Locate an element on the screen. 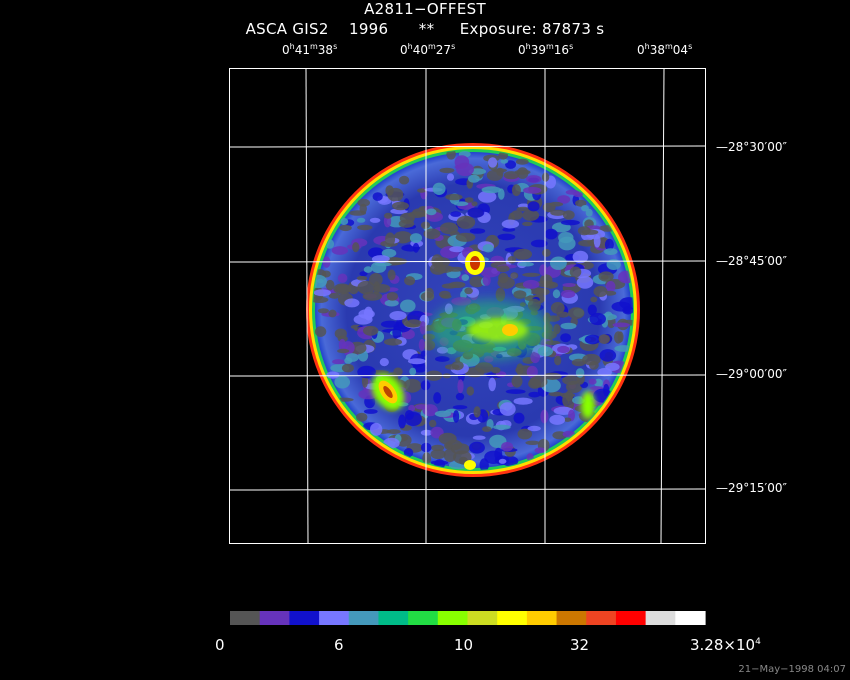 The width and height of the screenshot is (850, 680). exposure-label: Exposure: 87873 s is located at coordinates (532, 29).